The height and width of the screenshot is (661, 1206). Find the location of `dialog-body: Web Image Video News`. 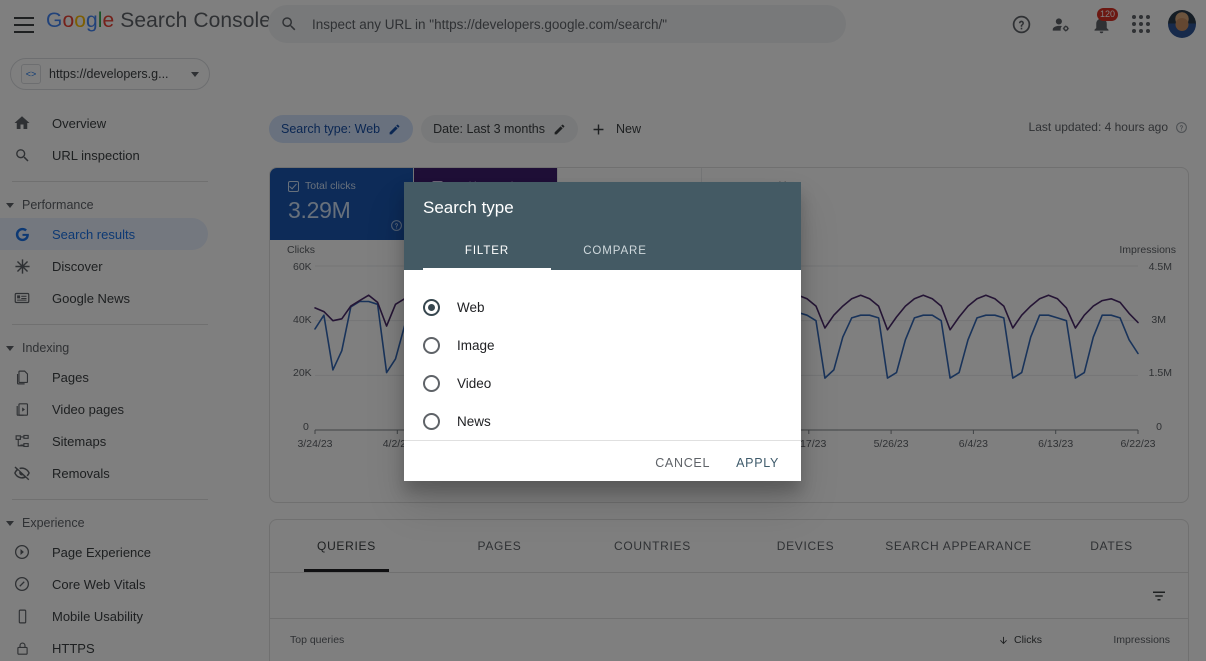

dialog-body: Web Image Video News is located at coordinates (602, 355).